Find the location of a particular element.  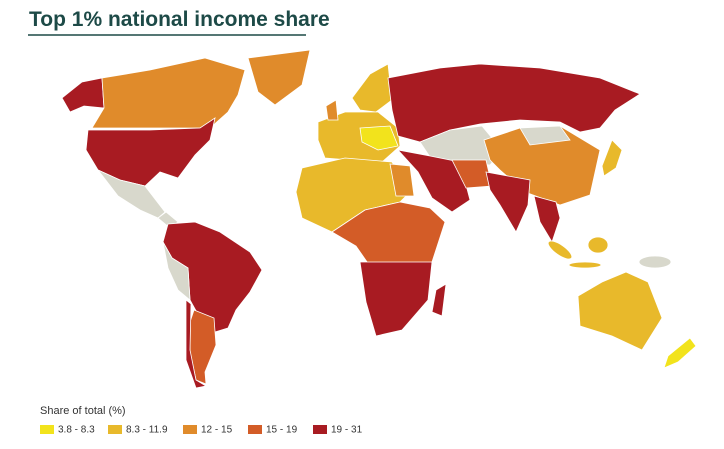

uk is located at coordinates (332, 110).